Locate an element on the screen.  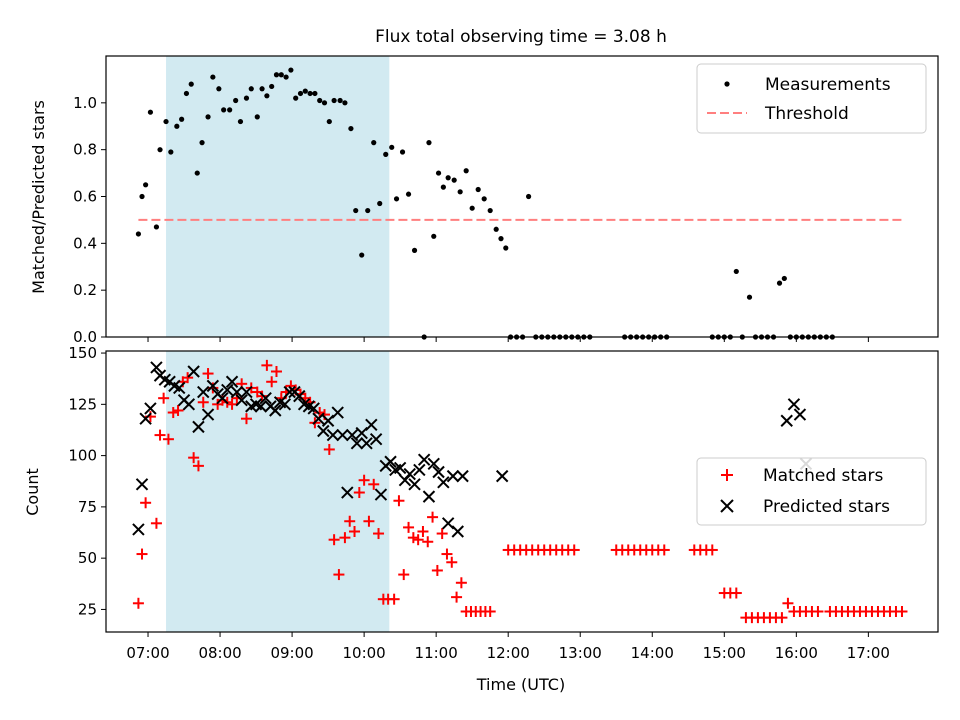
bottom-x-tick-label: 16:00 is located at coordinates (796, 653).